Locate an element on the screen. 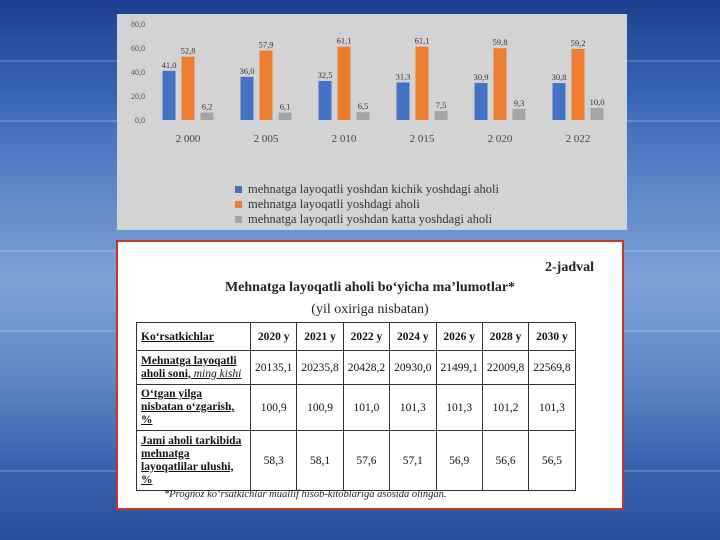 This screenshot has width=720, height=540. header-cell: 2030 y is located at coordinates (552, 336).